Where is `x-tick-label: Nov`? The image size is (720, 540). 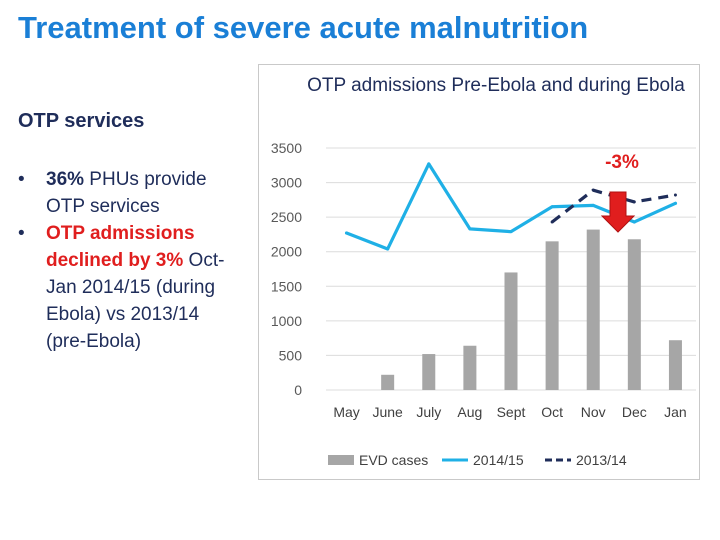
x-tick-label: Nov is located at coordinates (593, 412).